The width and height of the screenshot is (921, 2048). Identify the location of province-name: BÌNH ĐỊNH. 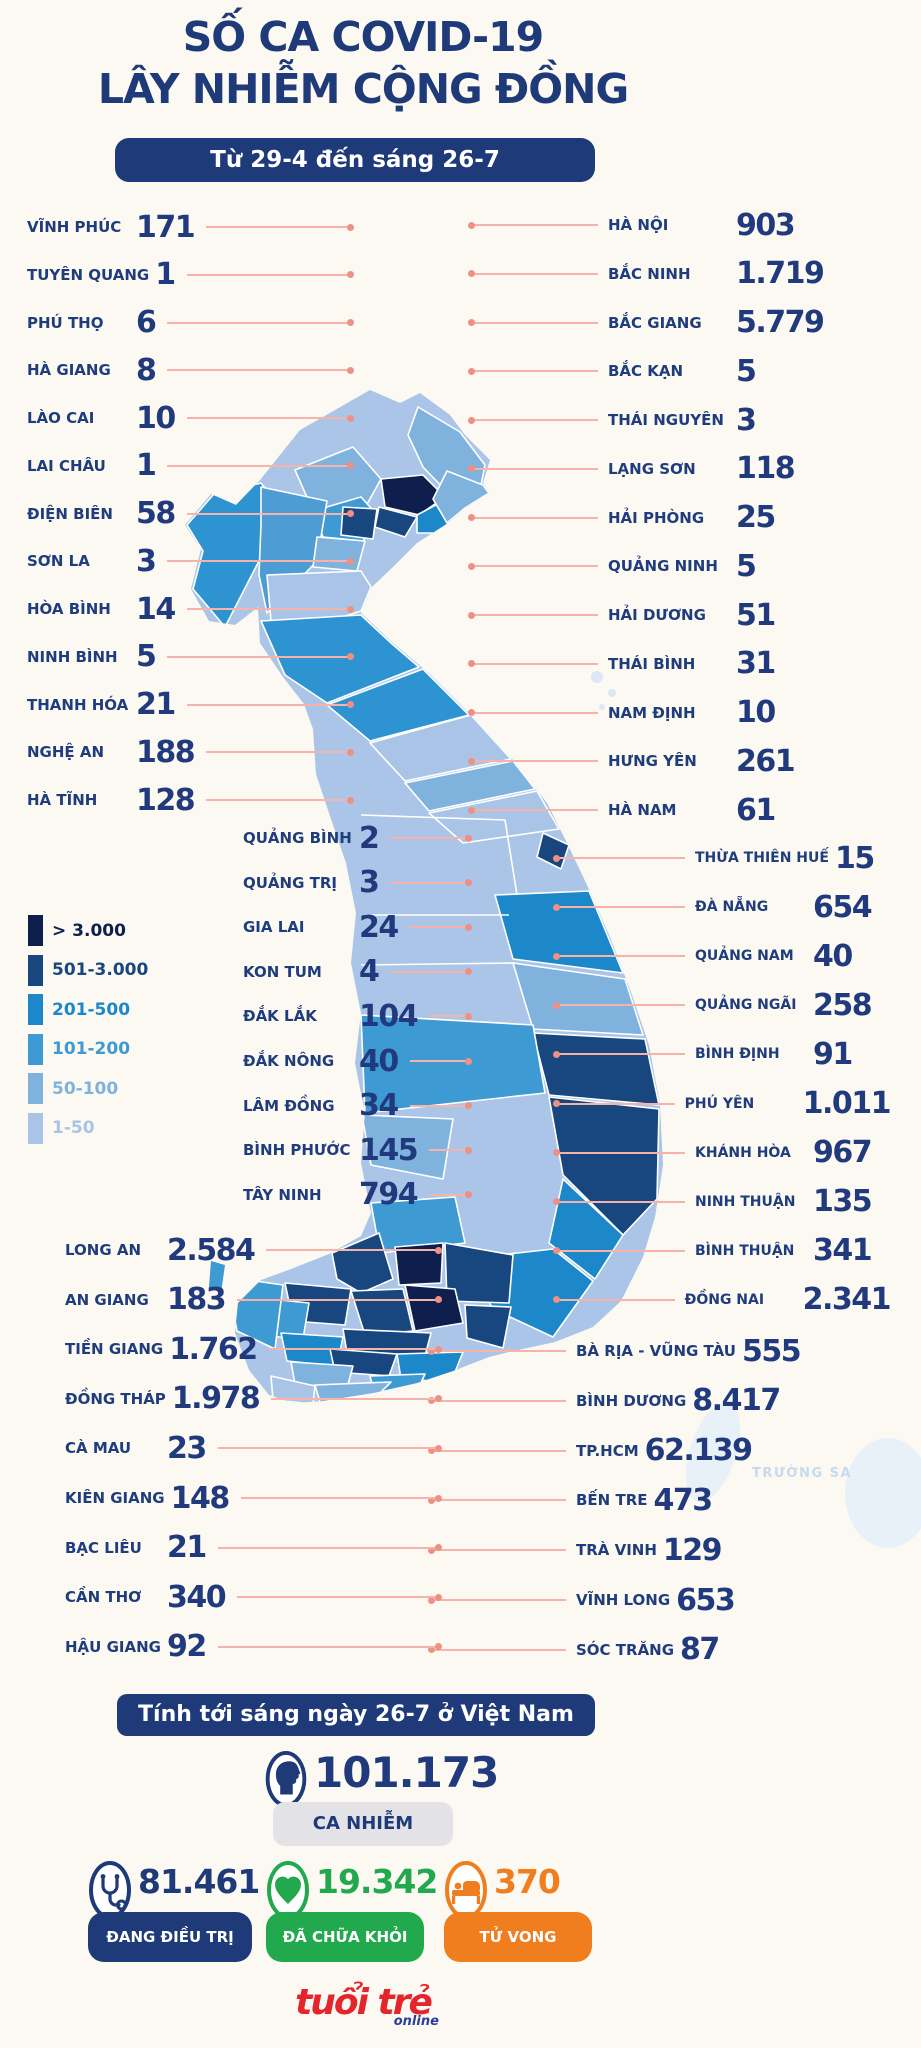
(737, 1054).